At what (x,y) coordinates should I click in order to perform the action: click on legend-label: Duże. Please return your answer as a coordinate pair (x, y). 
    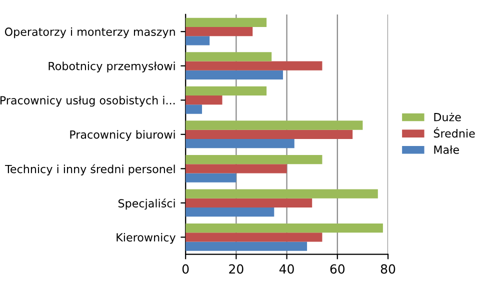
    Looking at the image, I should click on (447, 117).